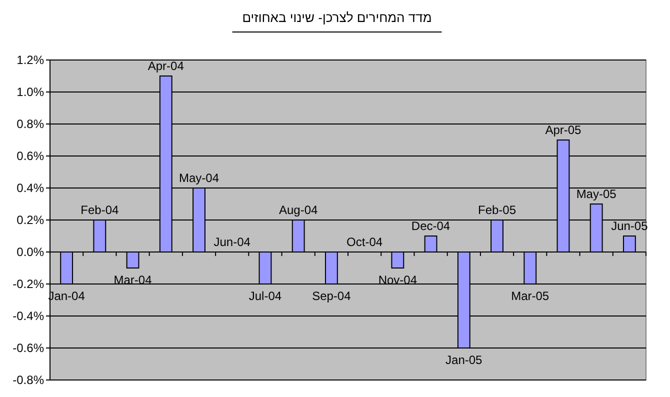  I want to click on x-tick-label: Jun-05, so click(629, 226).